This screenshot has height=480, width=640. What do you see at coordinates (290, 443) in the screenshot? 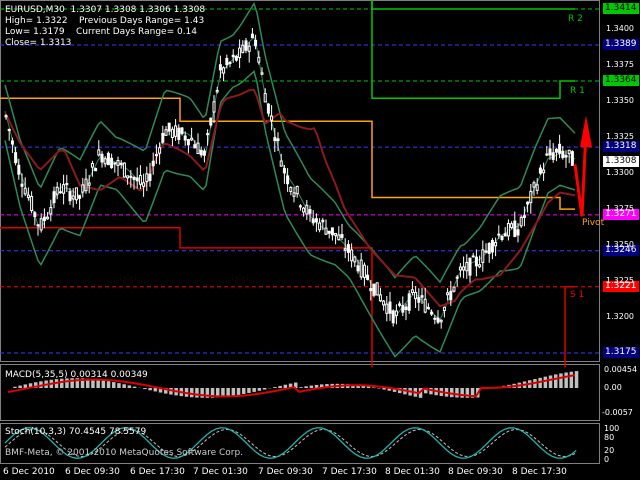
I see `stoch-main-line` at bounding box center [290, 443].